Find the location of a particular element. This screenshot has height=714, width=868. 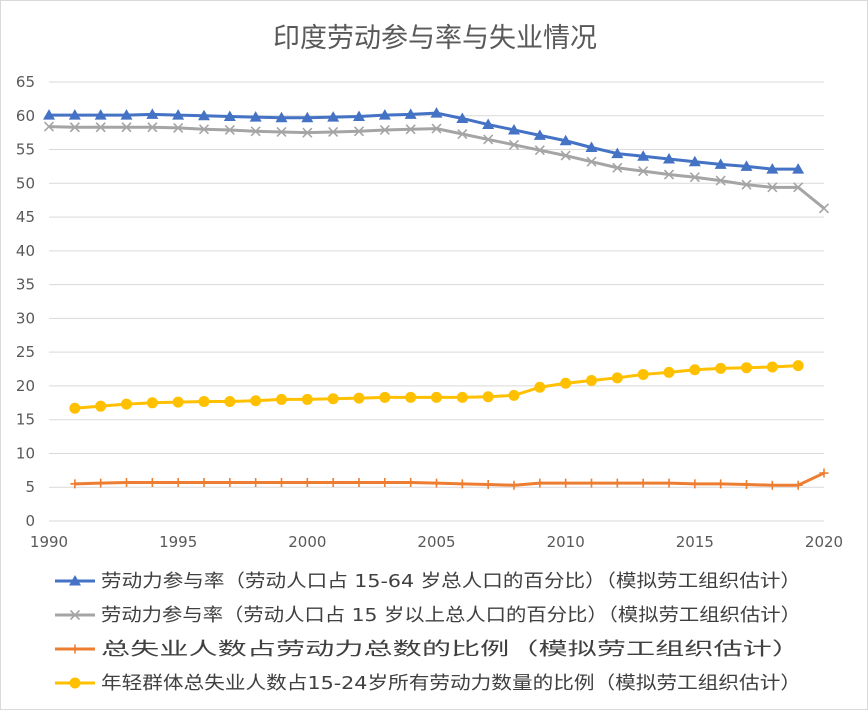

x-tick-label: 2020 is located at coordinates (824, 542).